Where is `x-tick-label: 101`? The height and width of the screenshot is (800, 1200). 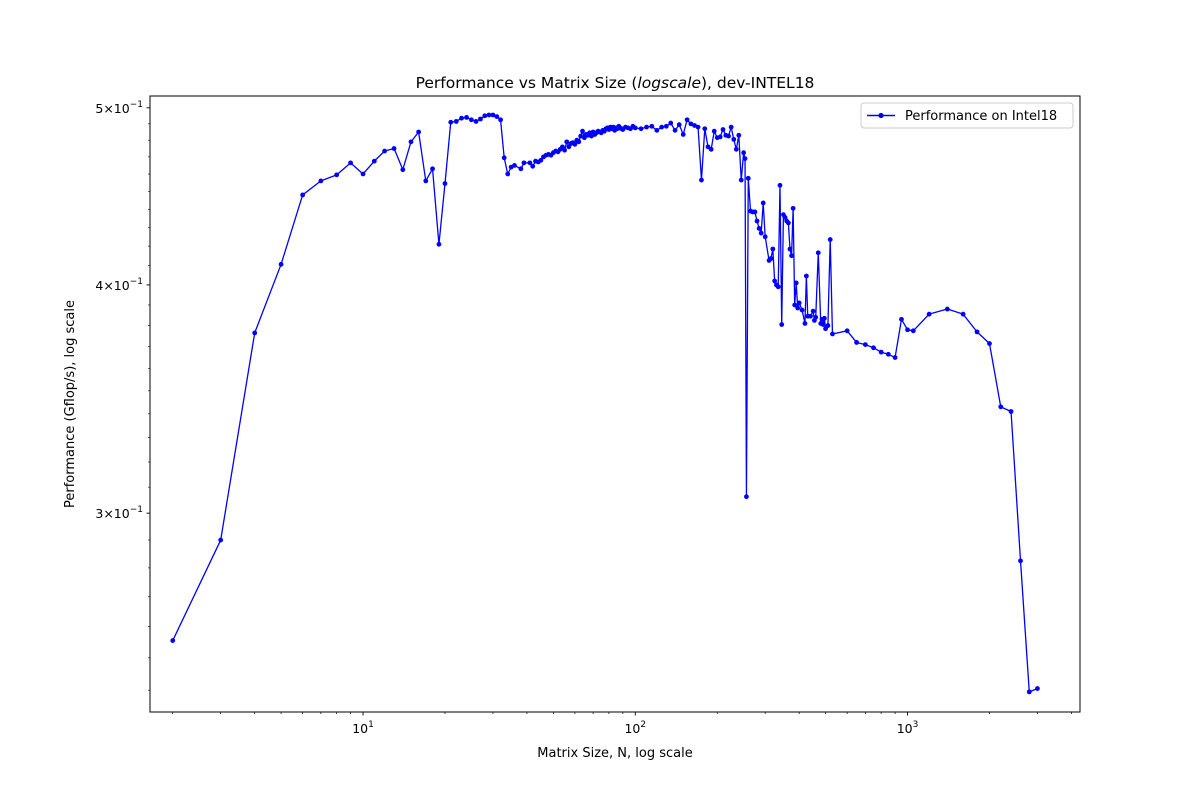
x-tick-label: 101 is located at coordinates (363, 728).